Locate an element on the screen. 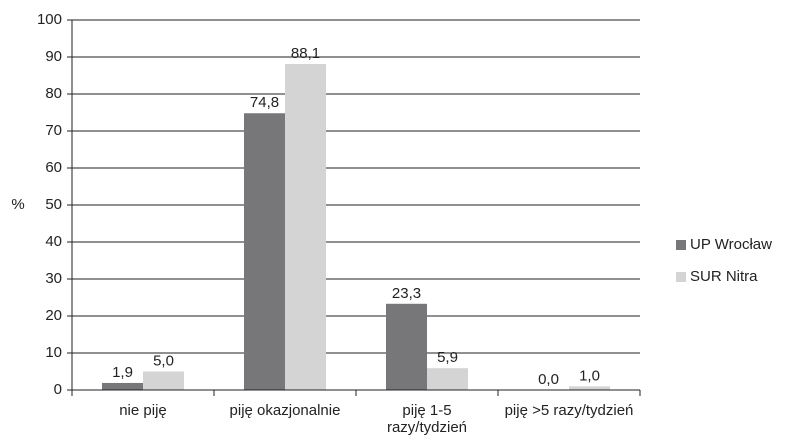 This screenshot has width=793, height=442. x-tick-label: piję 1-5 razy/tydzień is located at coordinates (427, 419).